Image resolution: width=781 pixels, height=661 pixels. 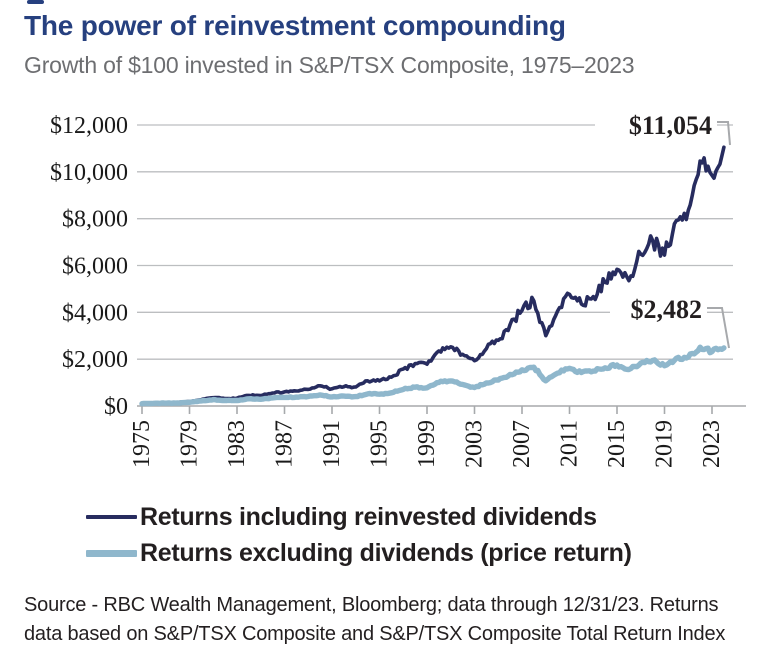 I want to click on svg-text: $0, so click(x=116, y=407).